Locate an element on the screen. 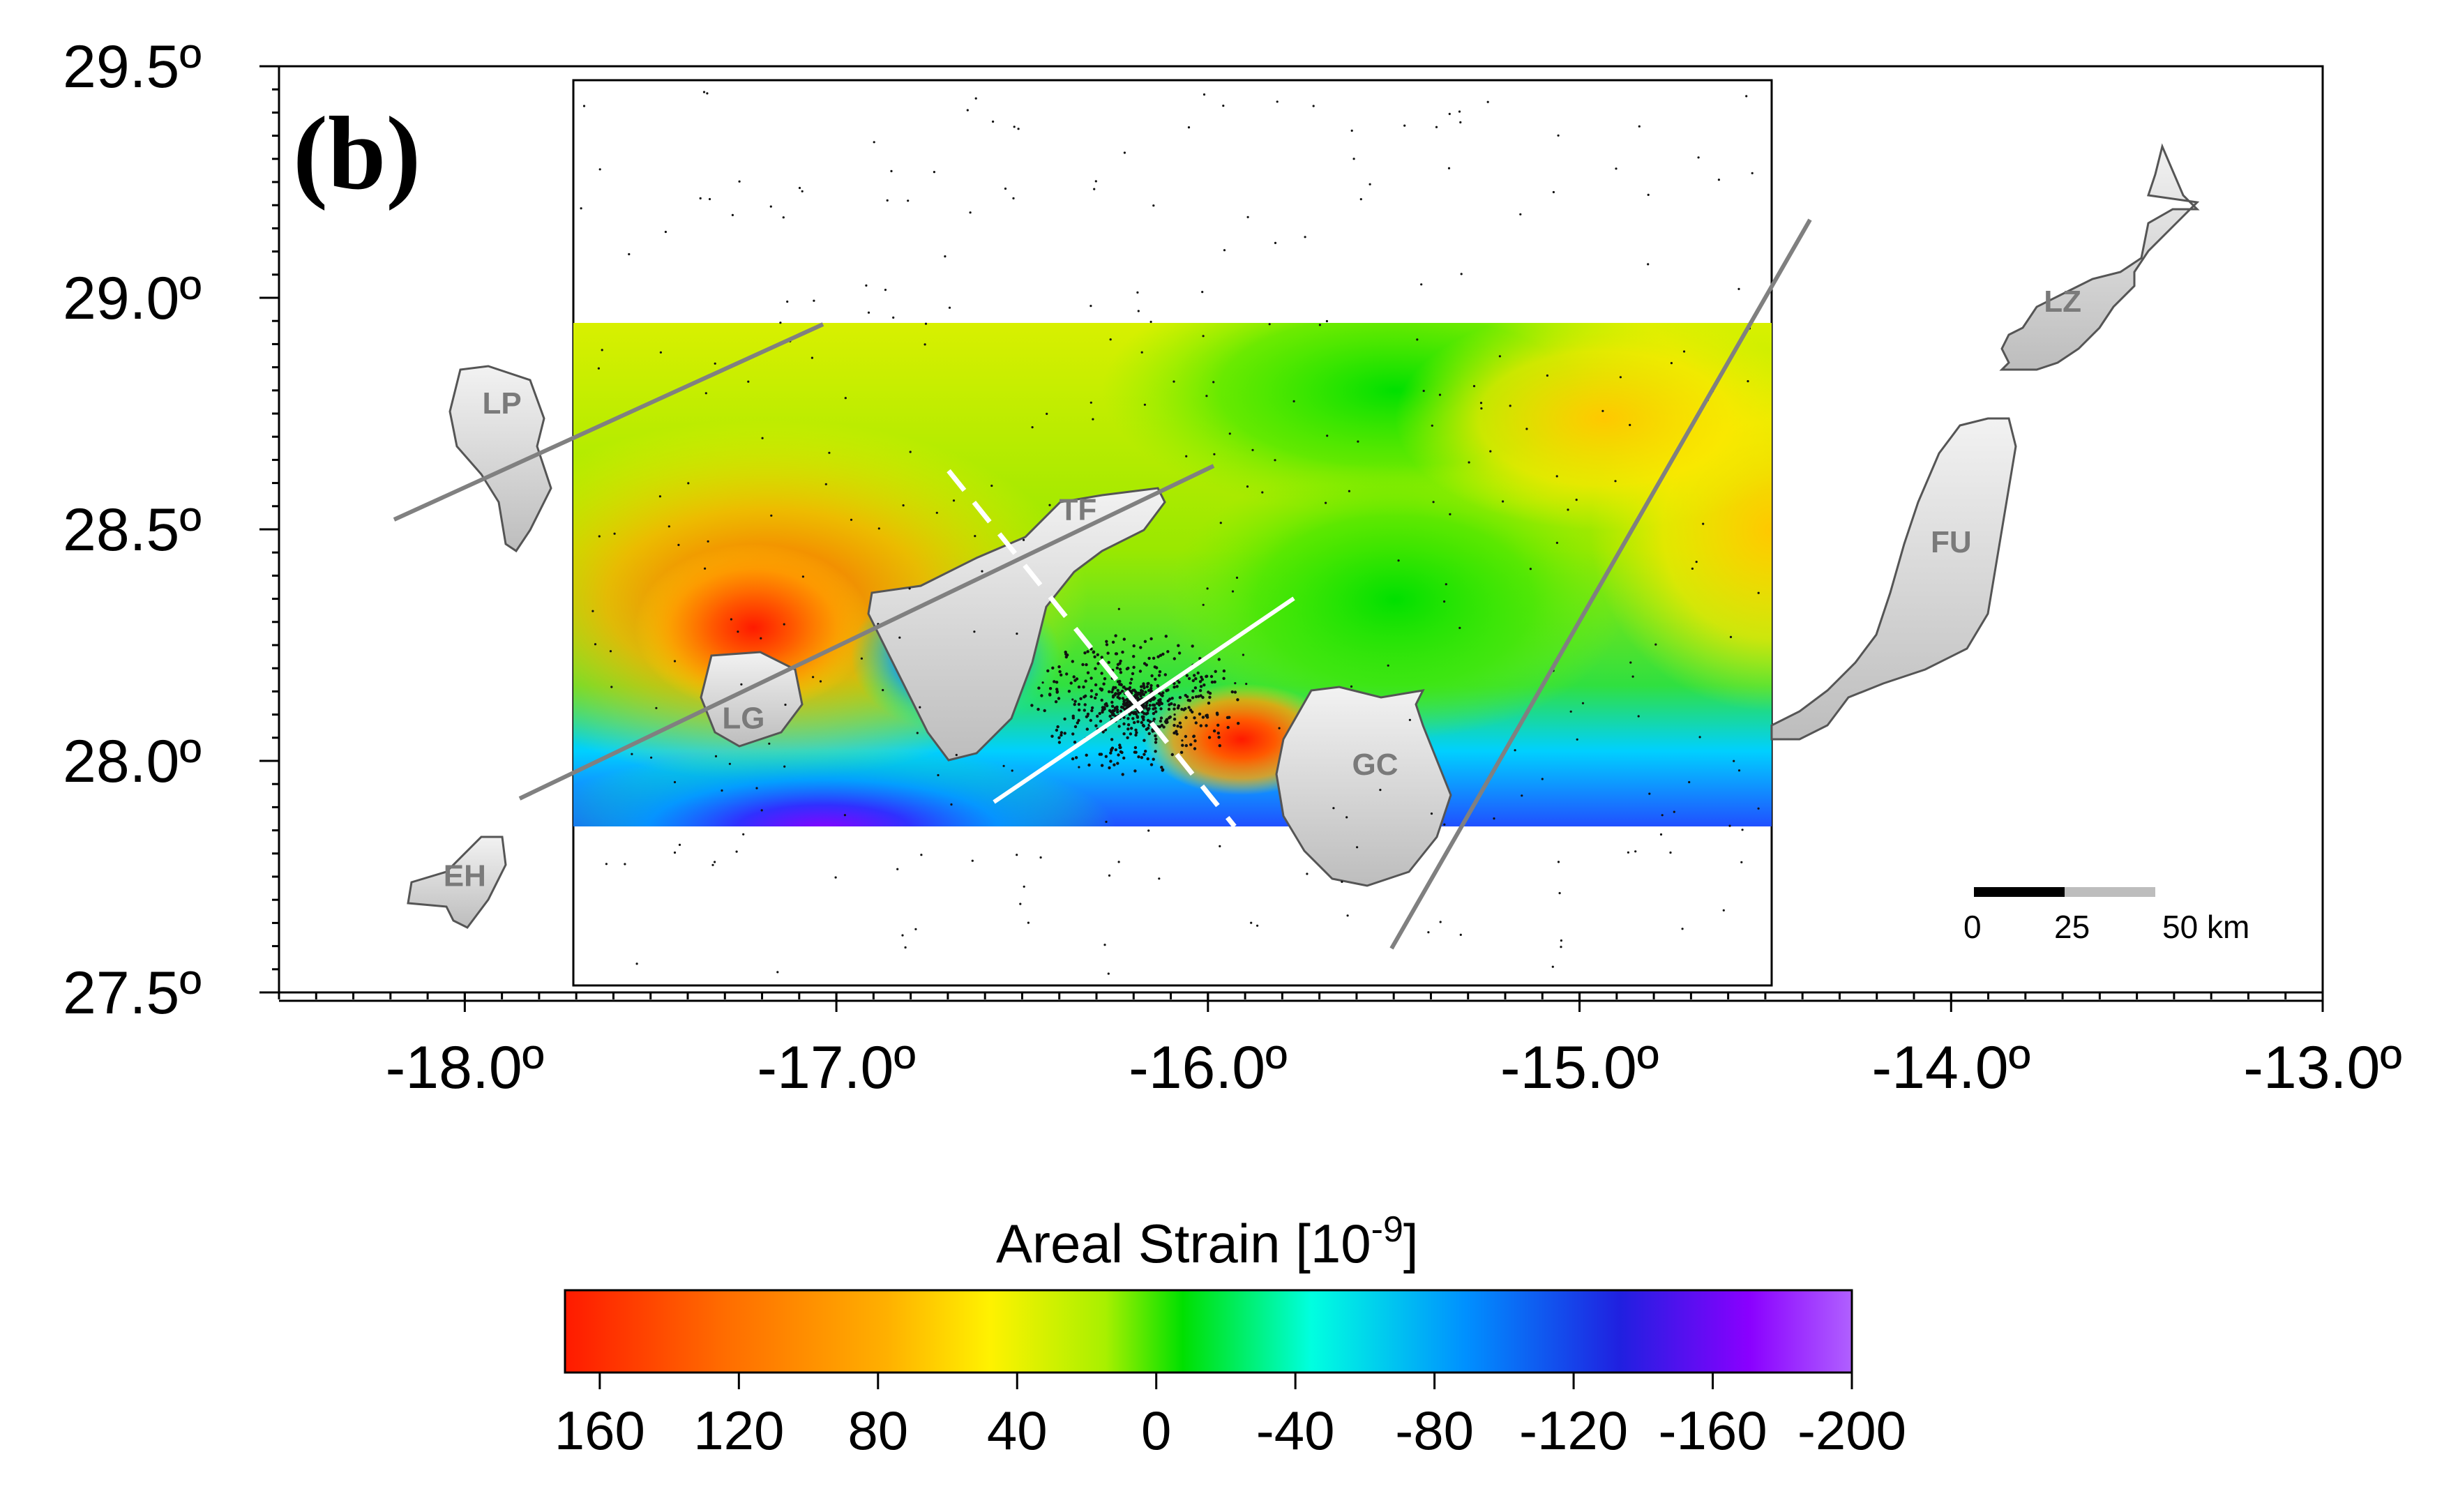 The height and width of the screenshot is (1512, 2458). island-label-gc: GC is located at coordinates (1375, 765).